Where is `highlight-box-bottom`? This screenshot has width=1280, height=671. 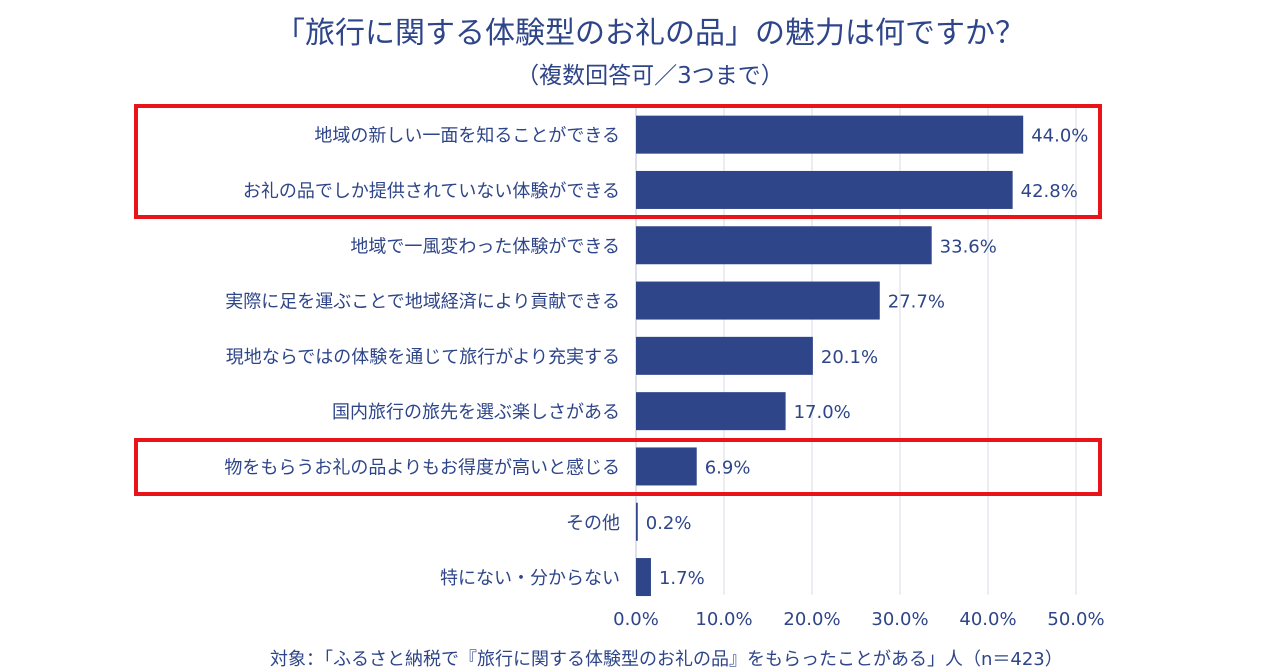
highlight-box-bottom is located at coordinates (618, 467).